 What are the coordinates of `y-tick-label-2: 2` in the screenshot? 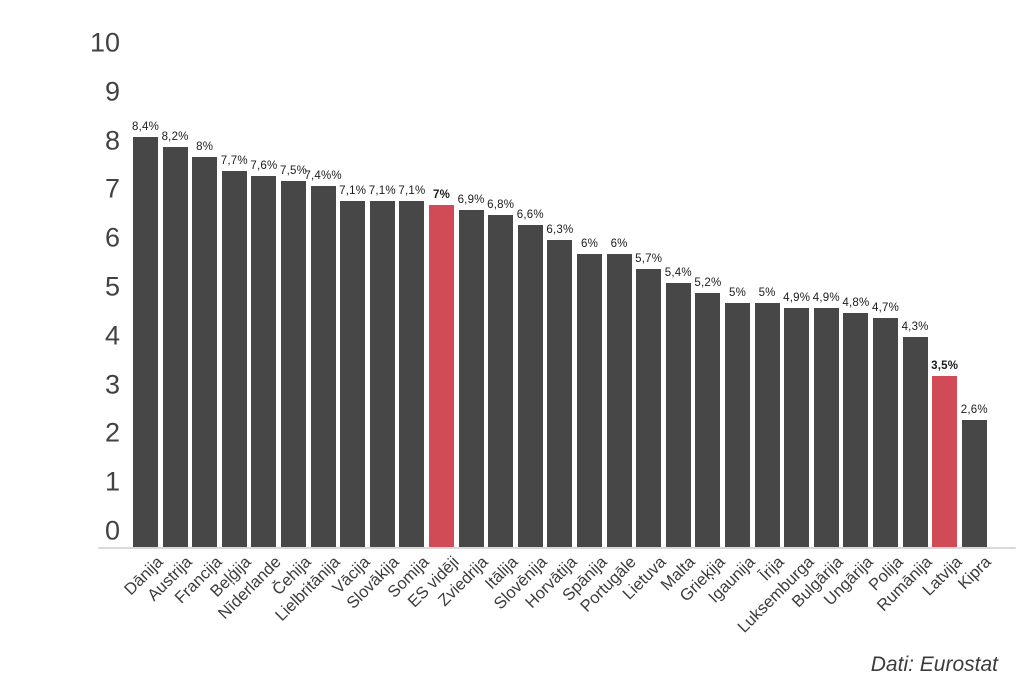 It's located at (112, 432).